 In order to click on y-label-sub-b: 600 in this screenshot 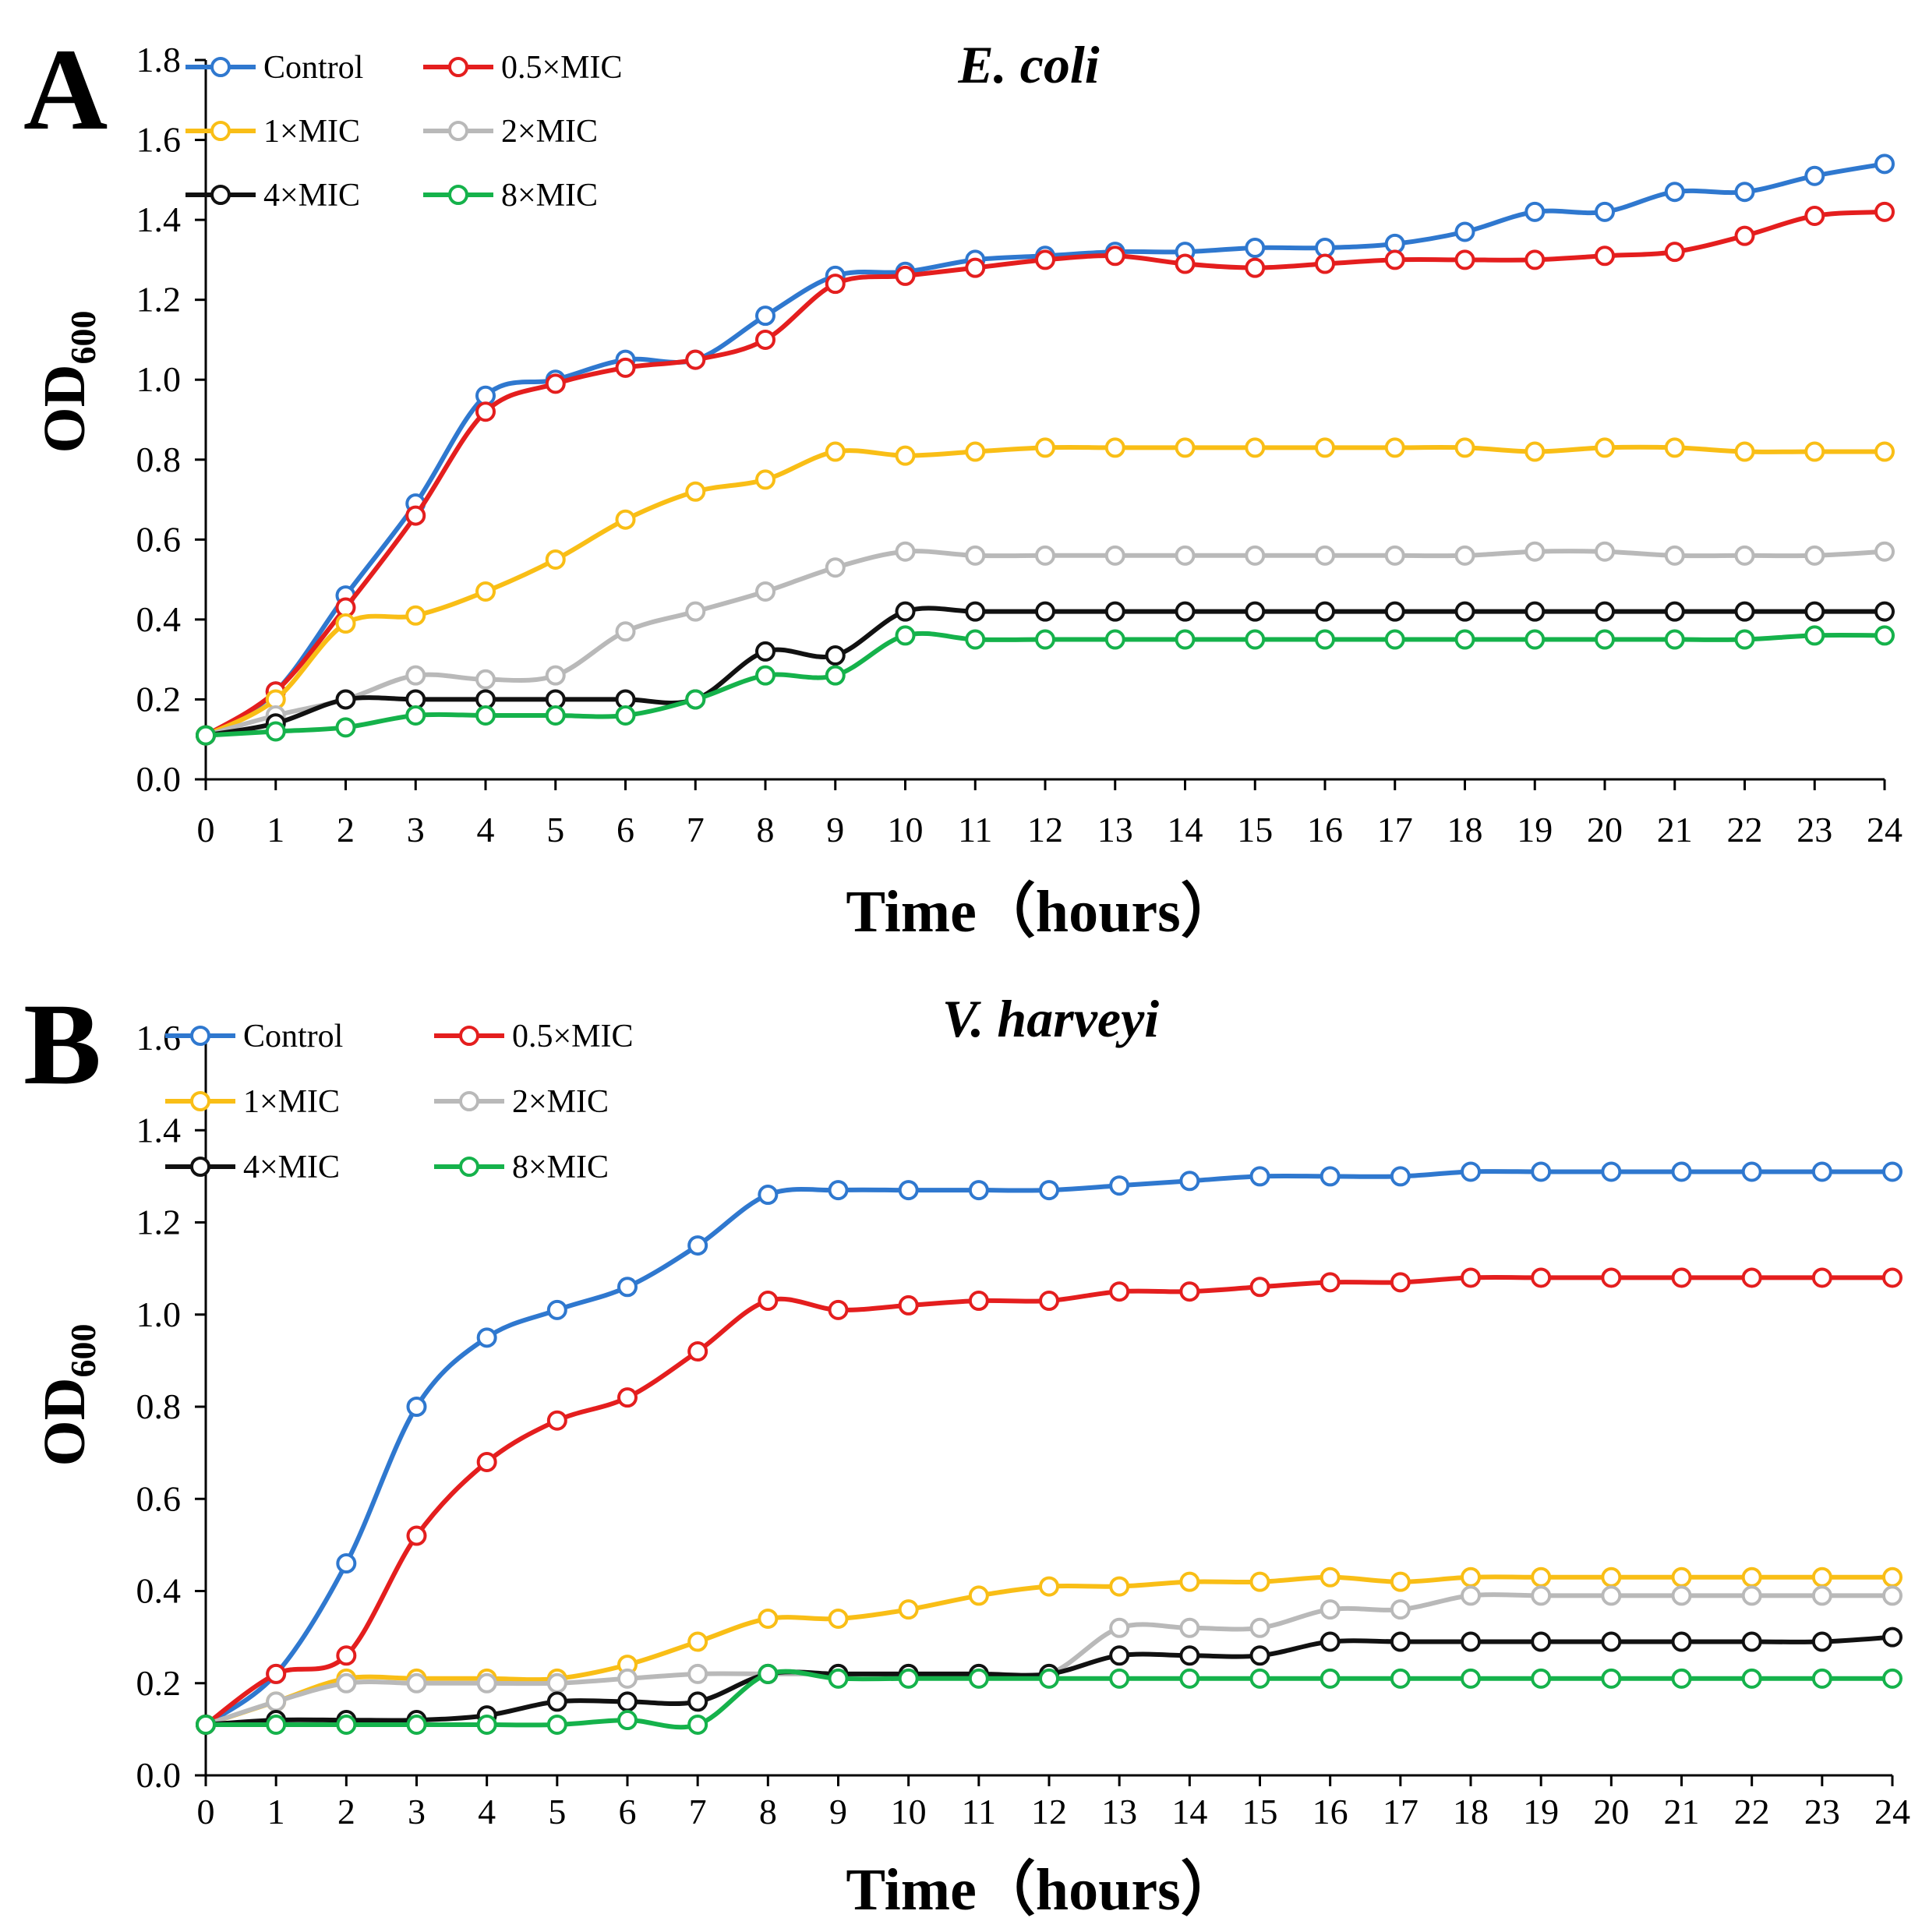, I will do `click(83, 1351)`.